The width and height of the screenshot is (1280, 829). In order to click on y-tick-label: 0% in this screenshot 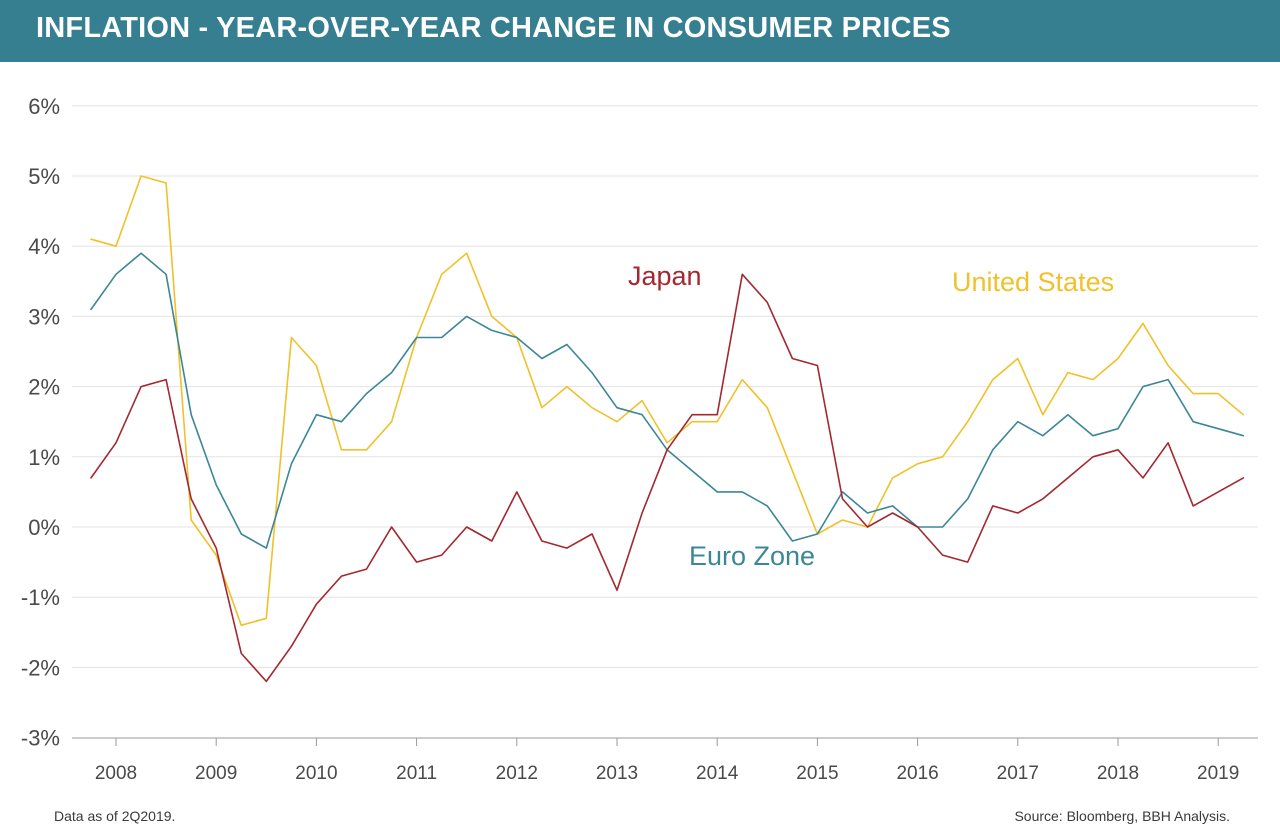, I will do `click(44, 527)`.